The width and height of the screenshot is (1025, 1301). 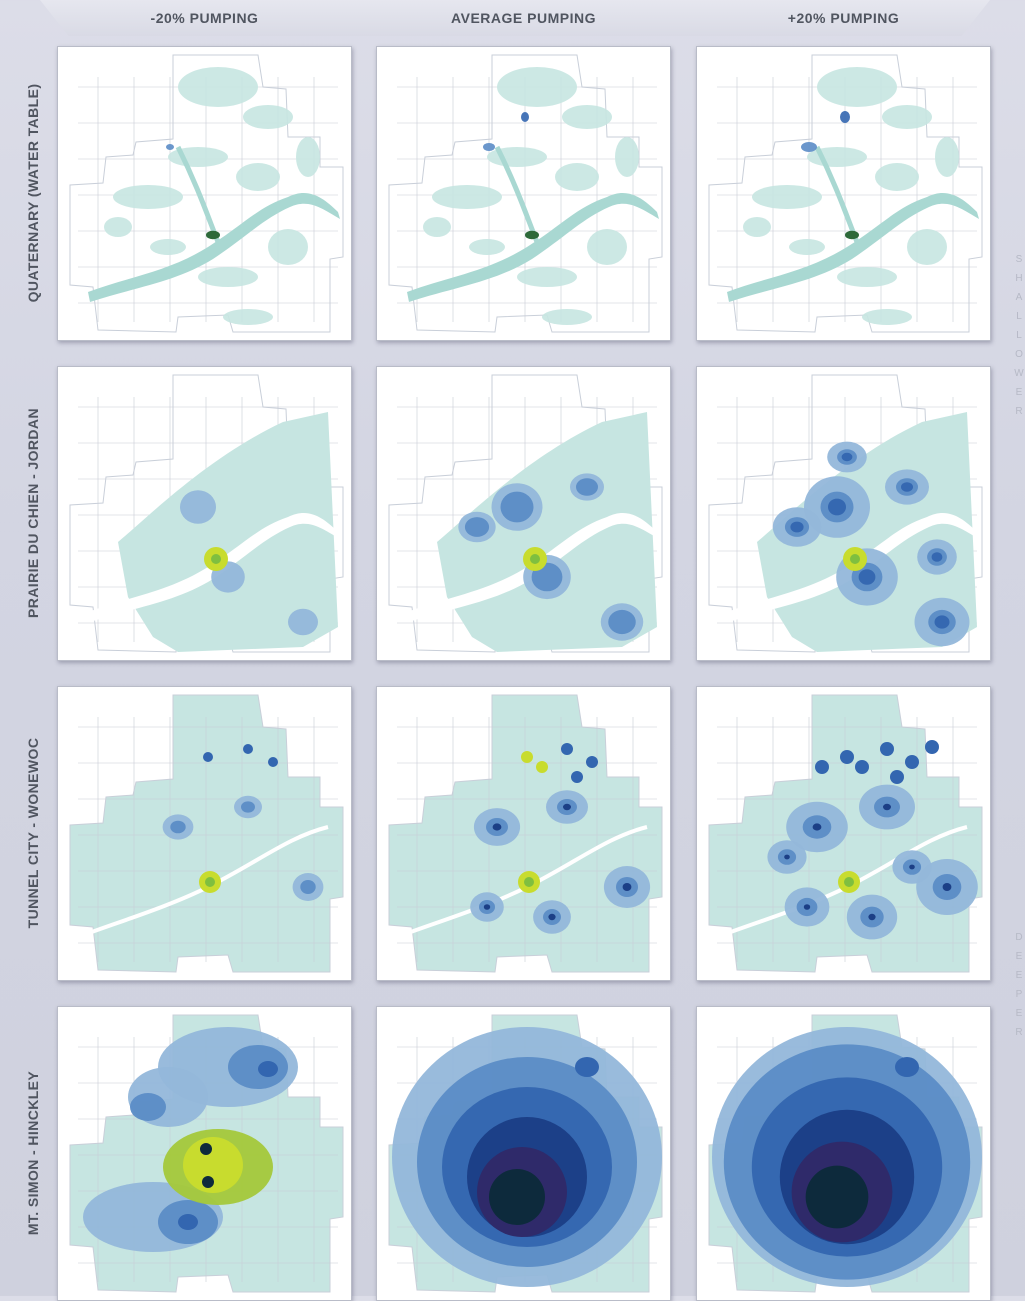 What do you see at coordinates (204, 193) in the screenshot?
I see `map-quaternary-minus20` at bounding box center [204, 193].